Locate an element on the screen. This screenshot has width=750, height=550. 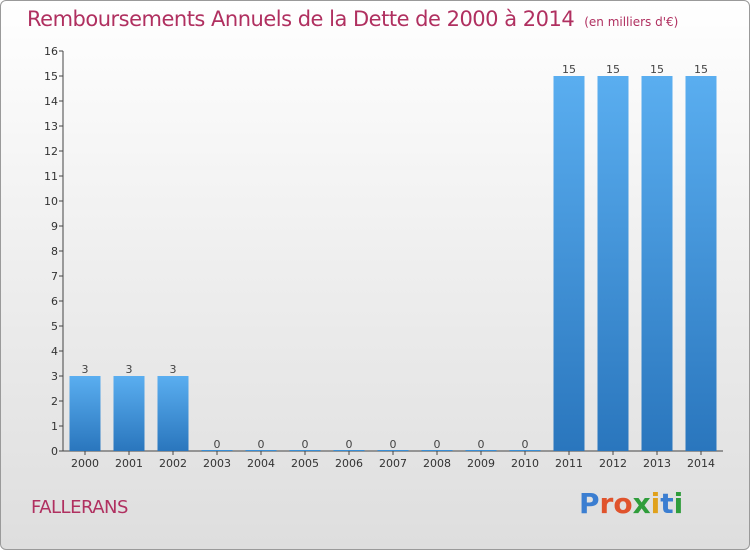
x-tick-label: 2004 is located at coordinates (261, 463).